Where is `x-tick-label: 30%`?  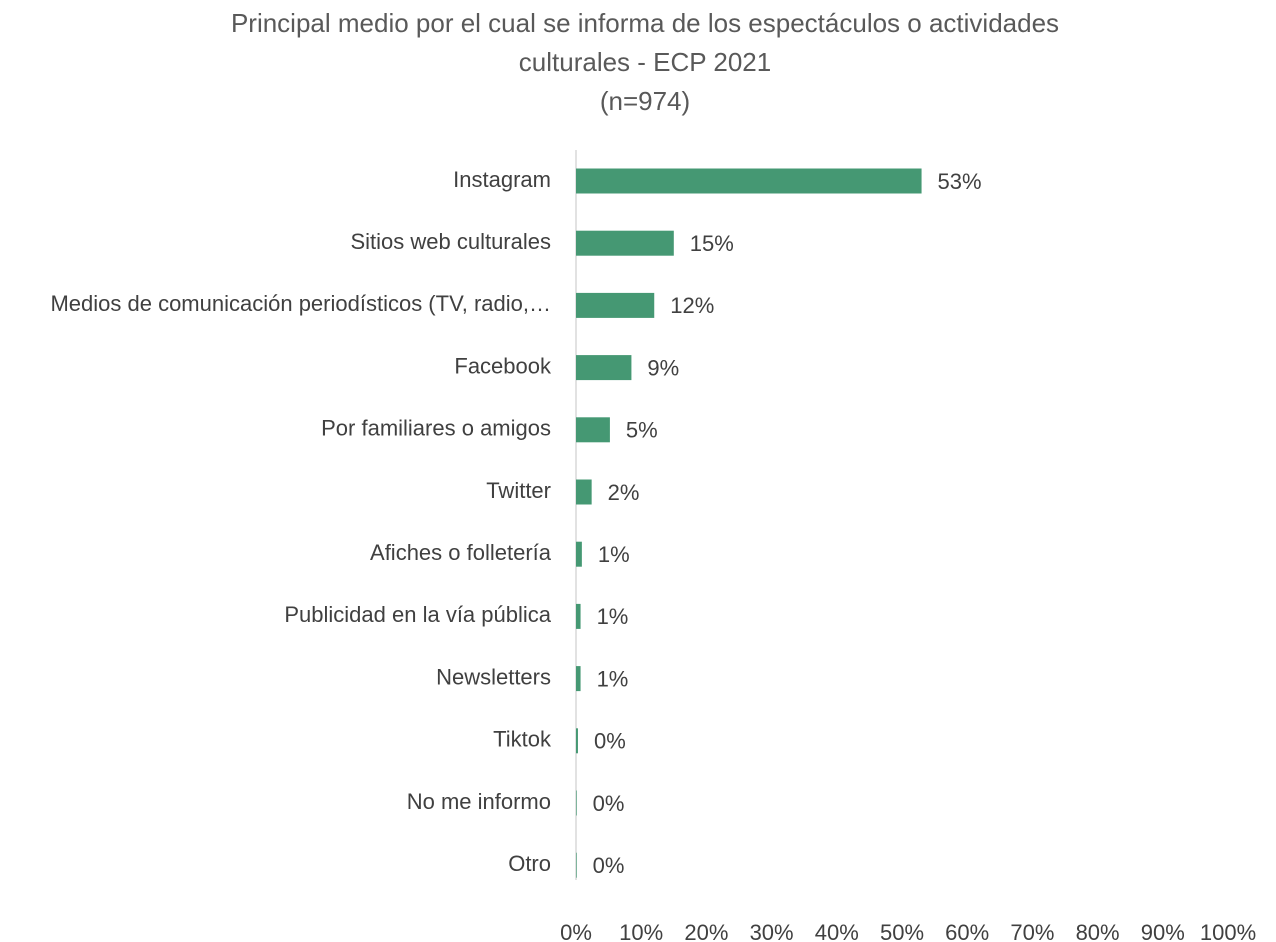 x-tick-label: 30% is located at coordinates (772, 931).